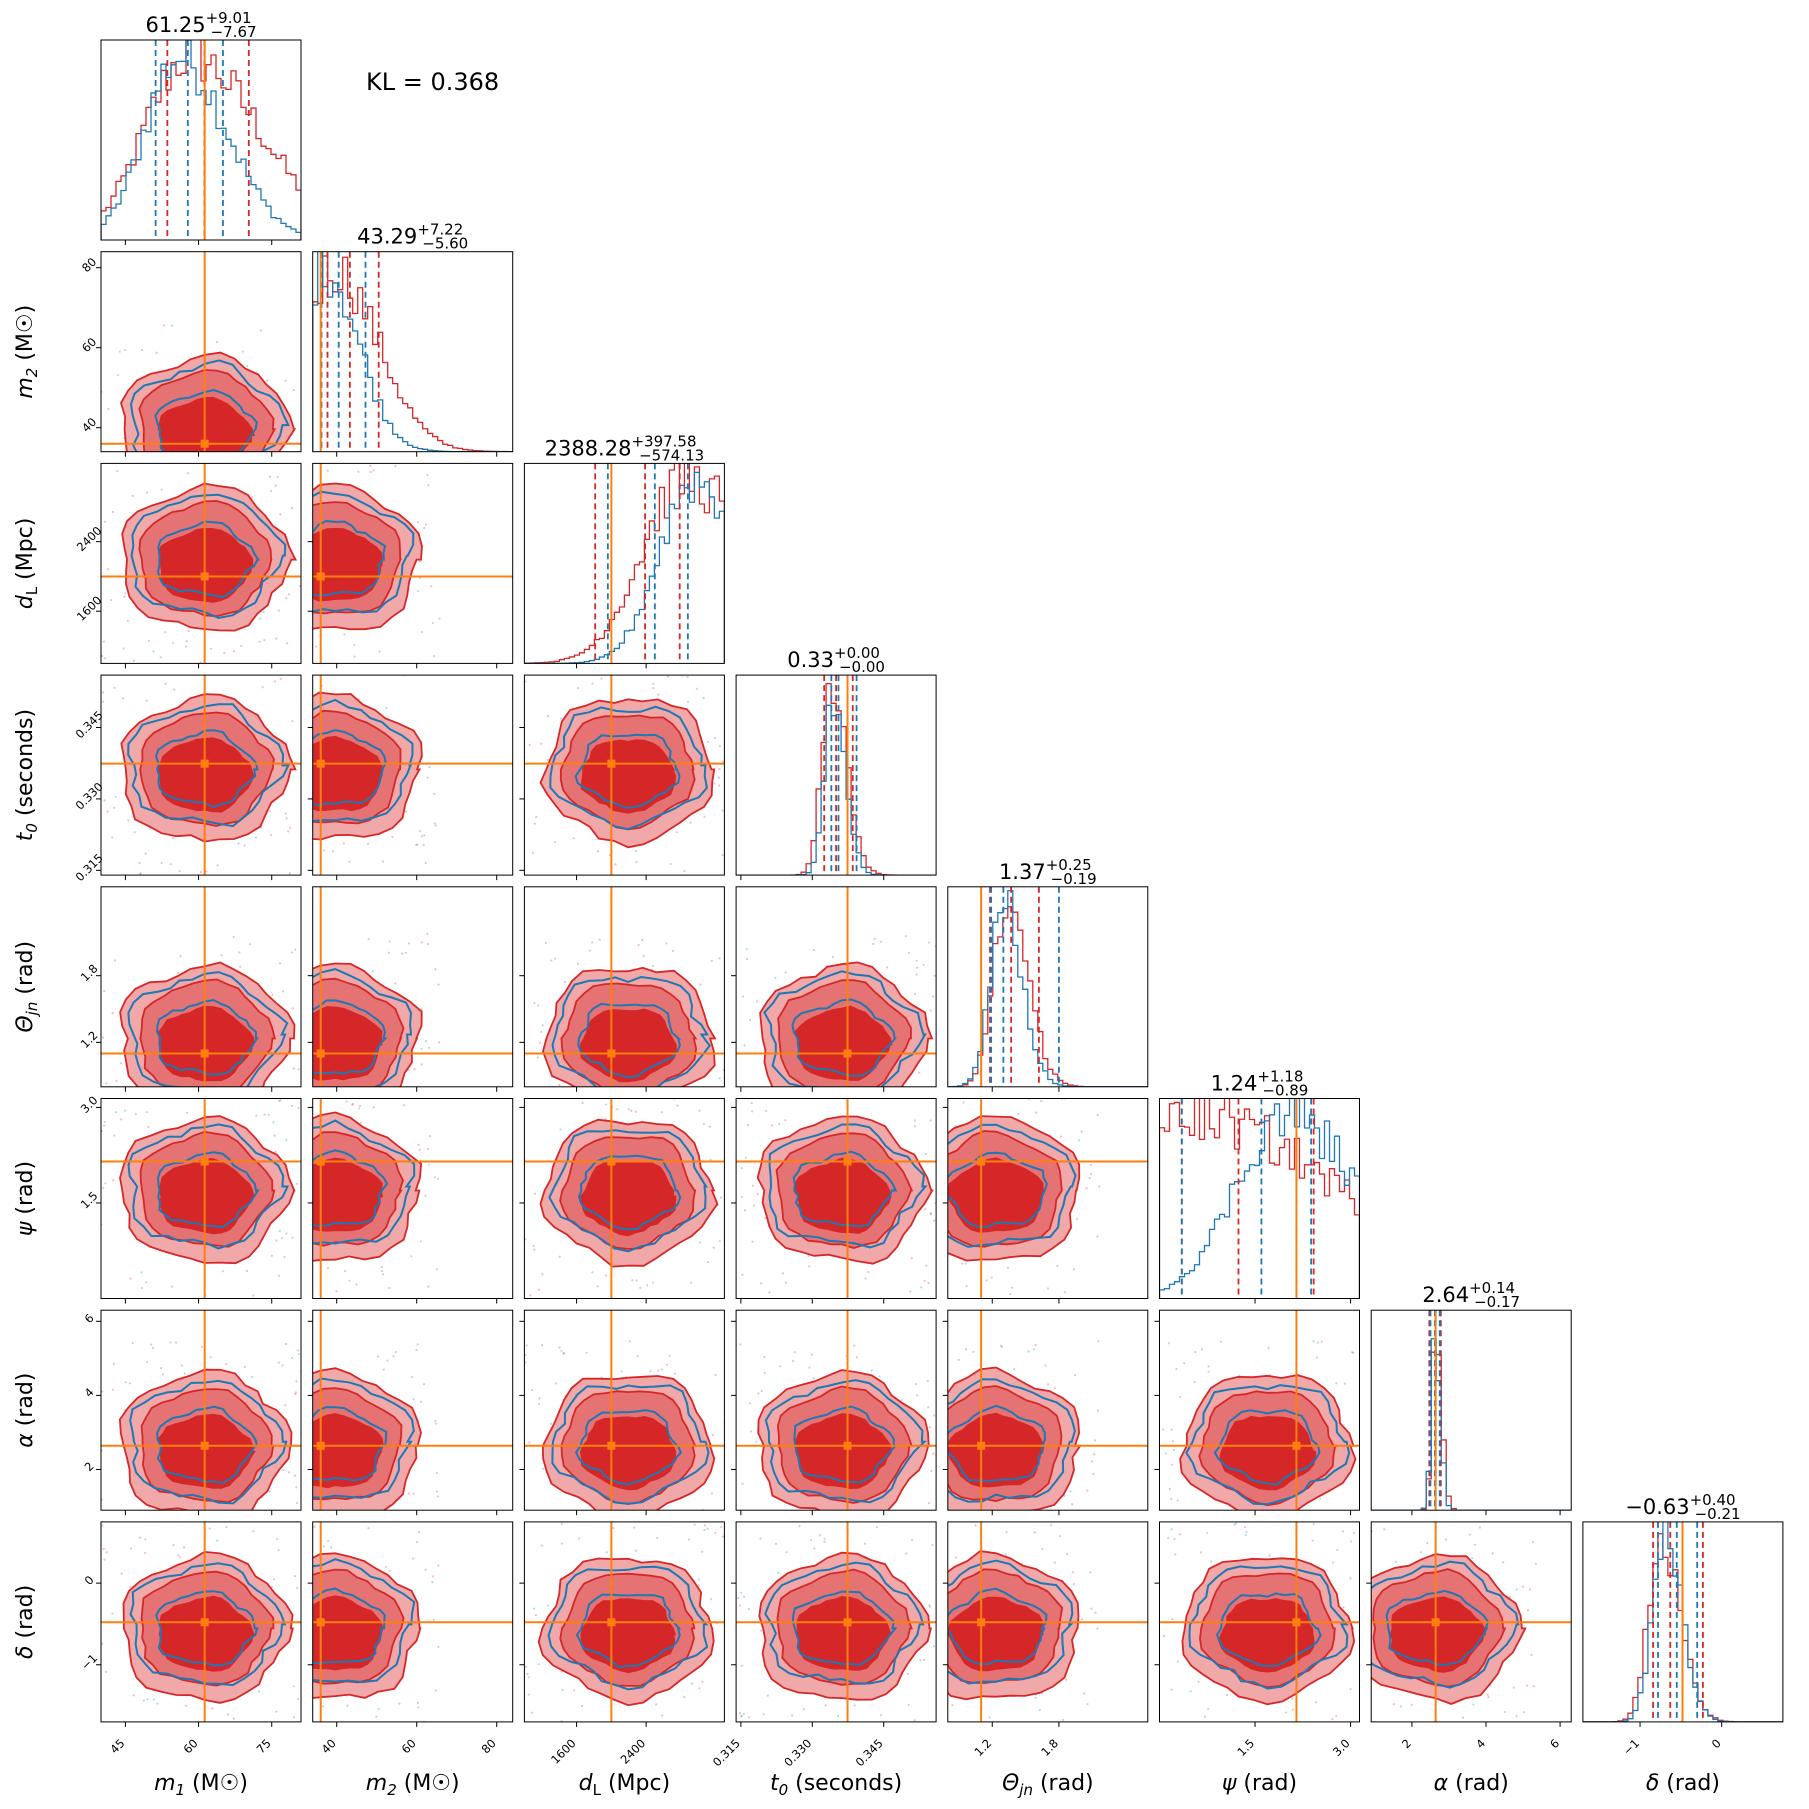 The image size is (1809, 1809). Describe the element at coordinates (201, 1785) in the screenshot. I see `x-axis-label-m1: m1 (M☉)` at that location.